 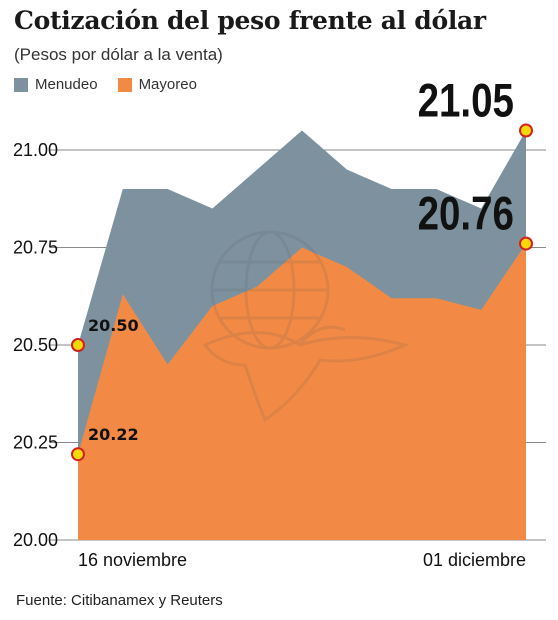 What do you see at coordinates (119, 600) in the screenshot?
I see `source-note: Fuente: Citibanamex y Reuters` at bounding box center [119, 600].